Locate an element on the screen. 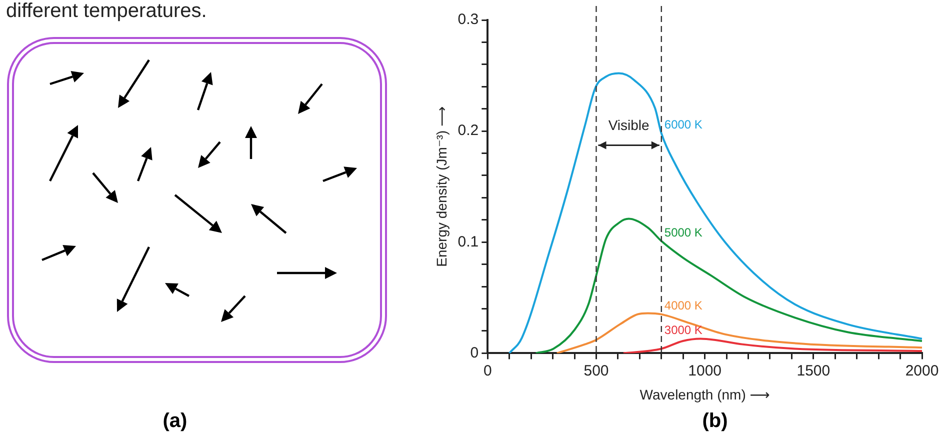 The width and height of the screenshot is (942, 444). x-tick-label: 2000 is located at coordinates (922, 371).